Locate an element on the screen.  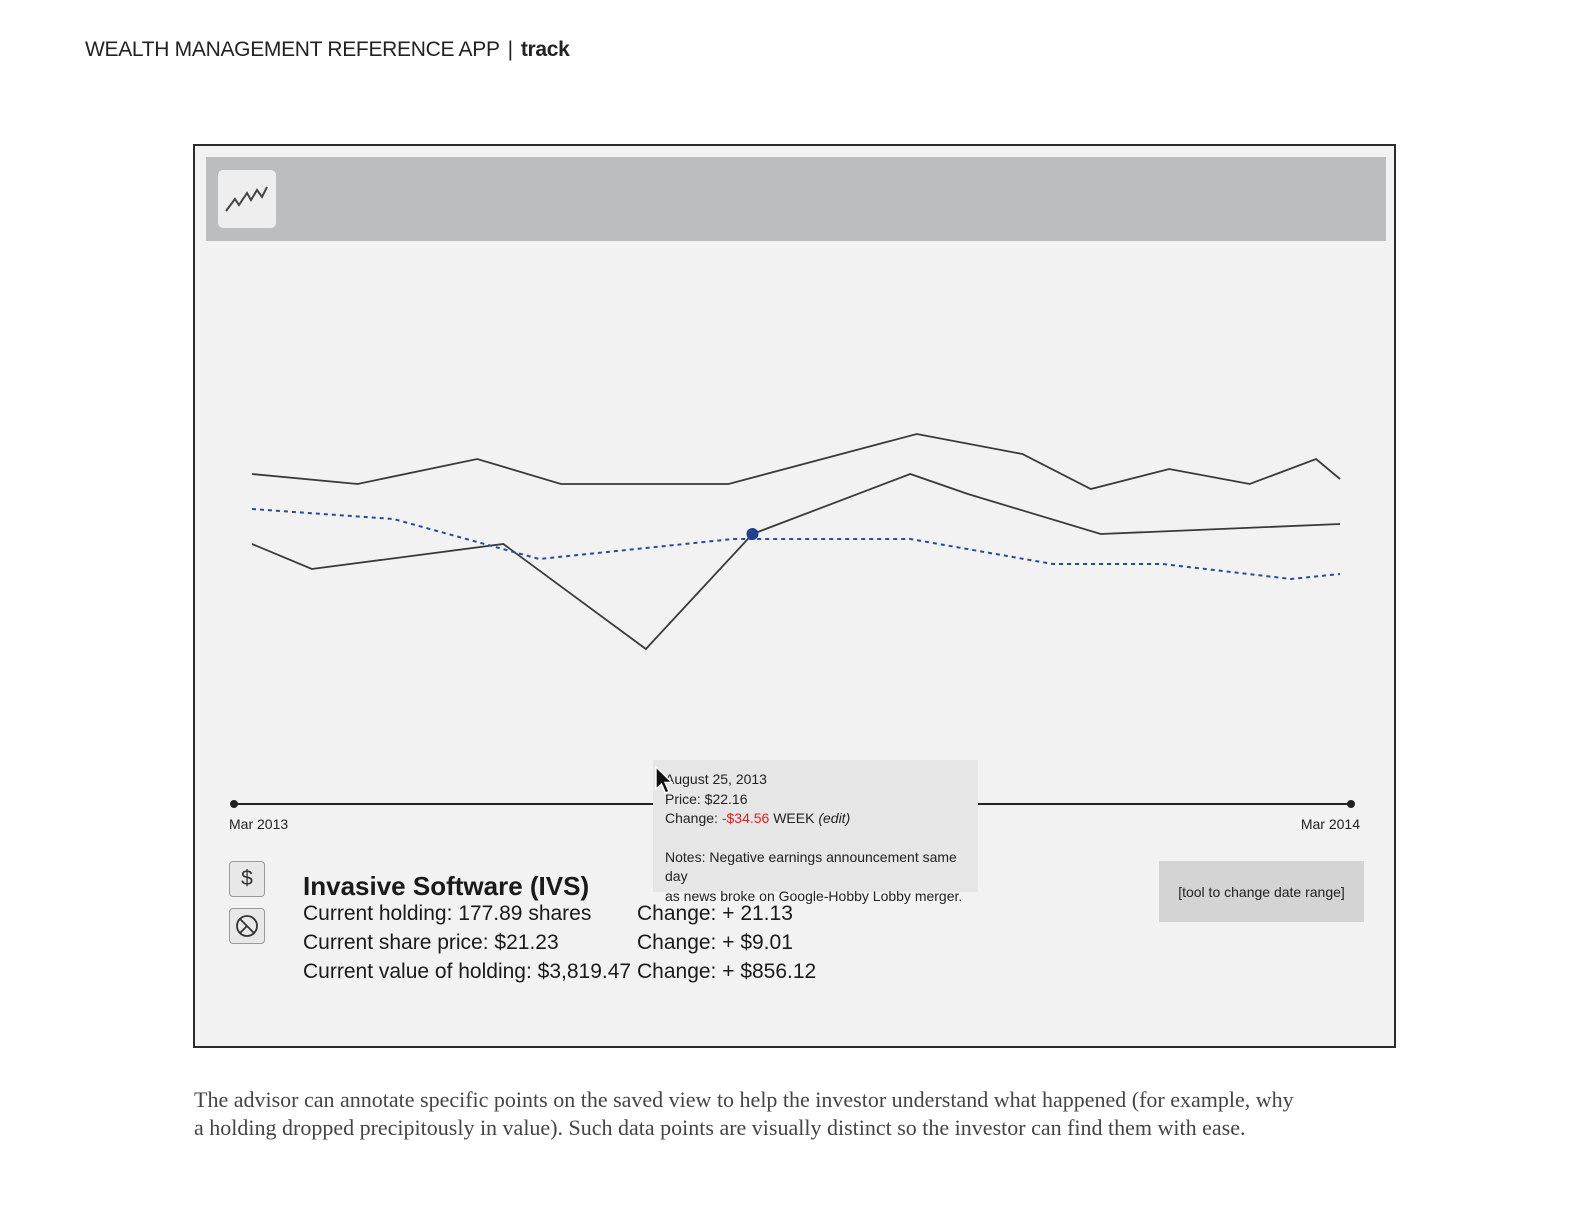
tooltip-change-label: Change: is located at coordinates (691, 818).